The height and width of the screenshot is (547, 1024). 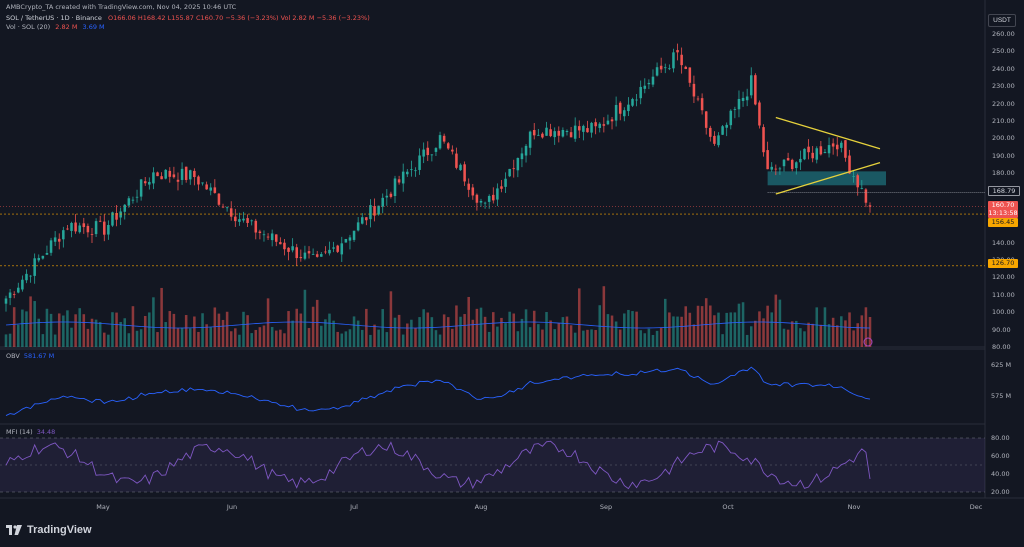 I want to click on obv-pane, so click(x=438, y=391).